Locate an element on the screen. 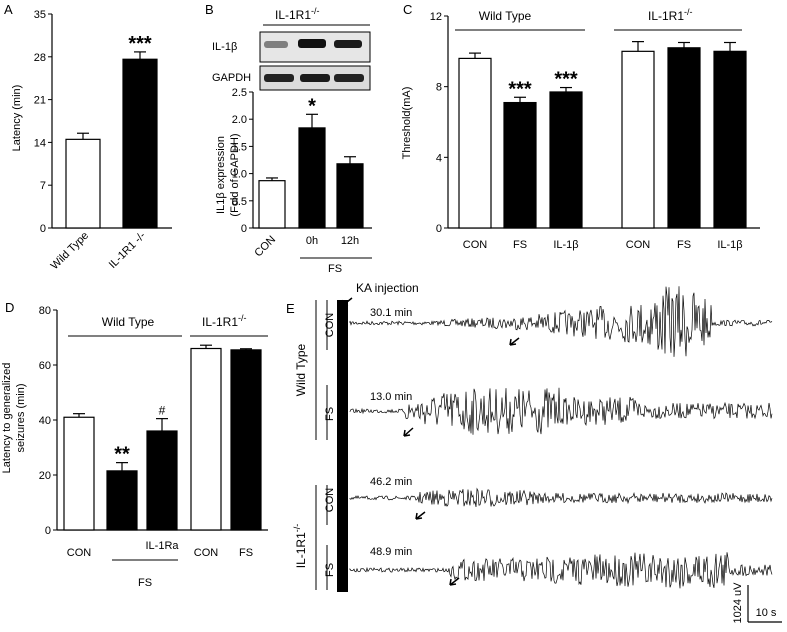 This screenshot has width=787, height=632. trace-2-onset-arrow-icon is located at coordinates (408, 432).